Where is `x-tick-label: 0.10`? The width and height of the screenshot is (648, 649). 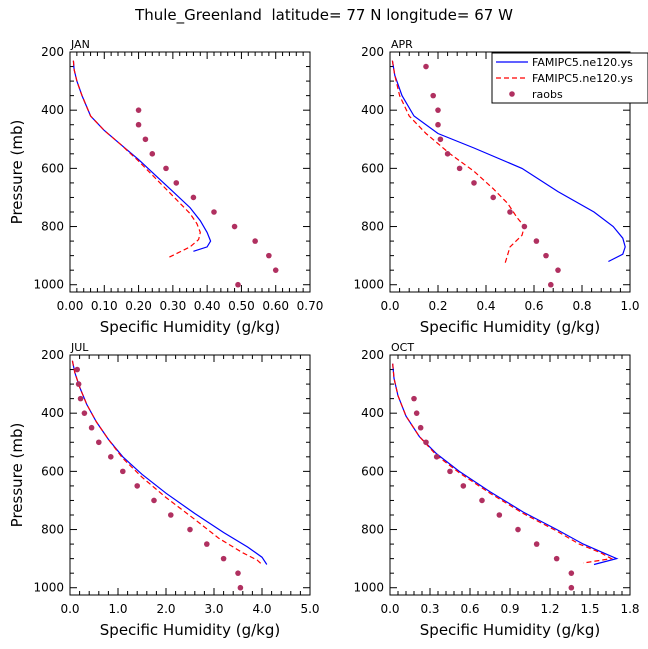
x-tick-label: 0.10 is located at coordinates (104, 306).